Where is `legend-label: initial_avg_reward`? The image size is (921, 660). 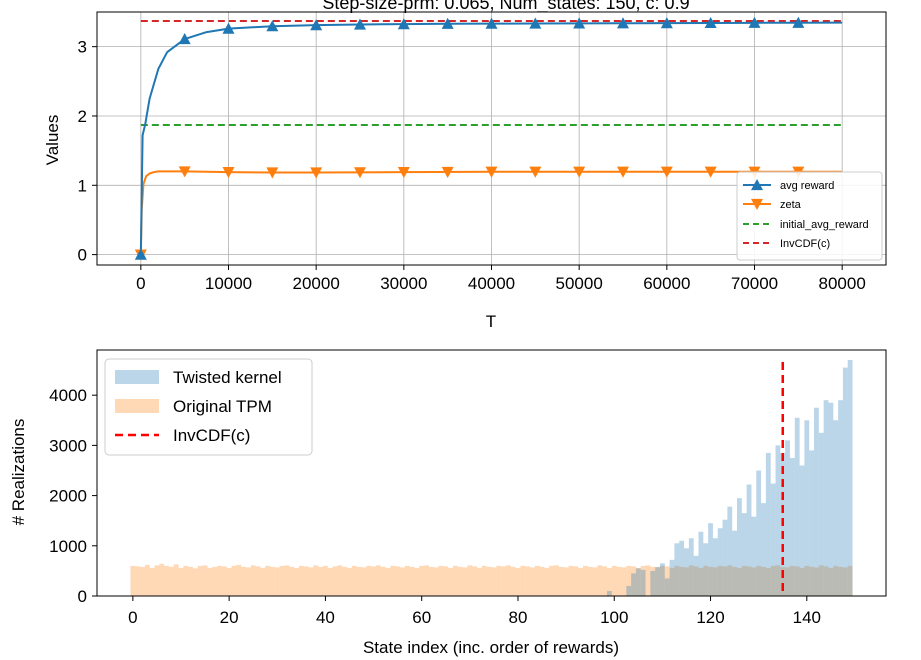
legend-label: initial_avg_reward is located at coordinates (824, 225).